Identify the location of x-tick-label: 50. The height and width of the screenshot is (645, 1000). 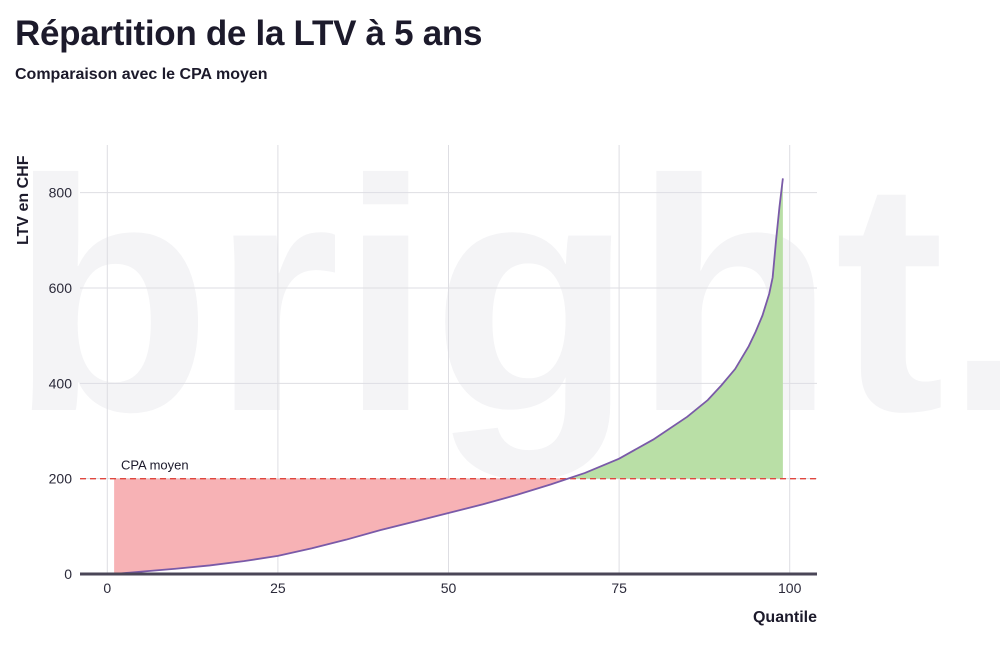
(449, 588).